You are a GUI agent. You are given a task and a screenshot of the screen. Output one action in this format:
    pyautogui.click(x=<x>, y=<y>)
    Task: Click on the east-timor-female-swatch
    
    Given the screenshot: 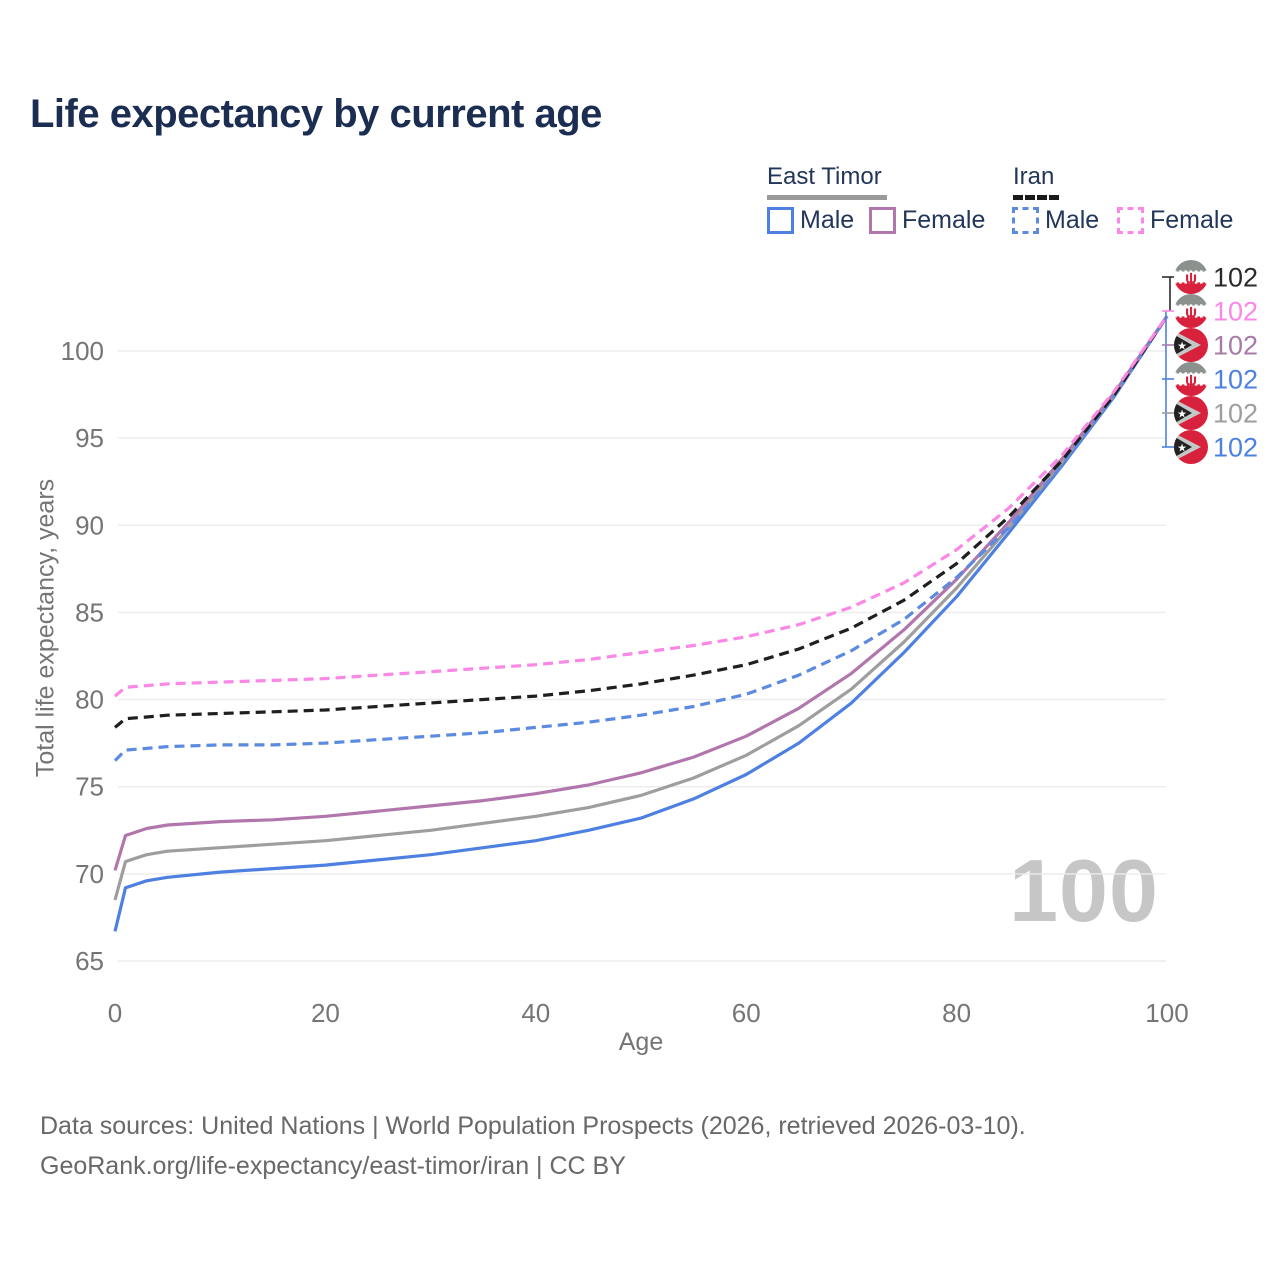 What is the action you would take?
    pyautogui.click(x=882, y=220)
    